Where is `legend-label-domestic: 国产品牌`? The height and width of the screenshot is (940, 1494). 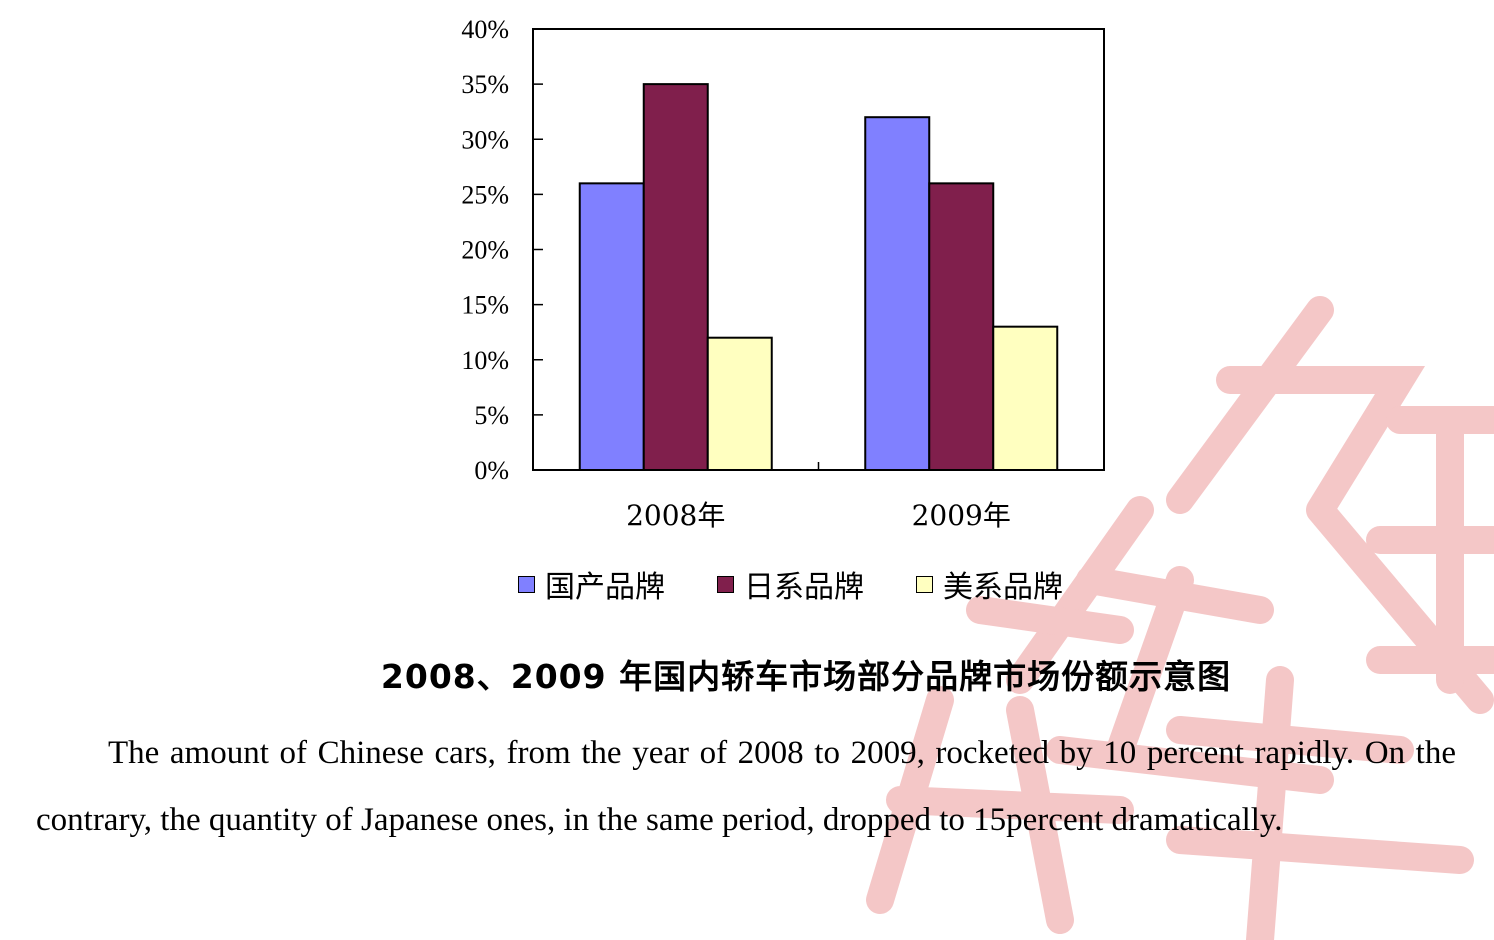 legend-label-domestic: 国产品牌 is located at coordinates (605, 587).